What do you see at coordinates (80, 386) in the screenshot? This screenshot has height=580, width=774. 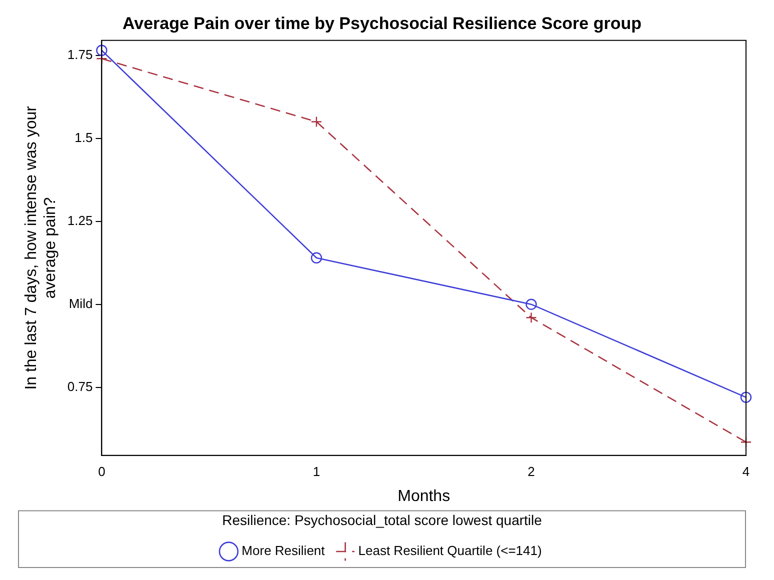 I see `y-tick-label: 0.75` at bounding box center [80, 386].